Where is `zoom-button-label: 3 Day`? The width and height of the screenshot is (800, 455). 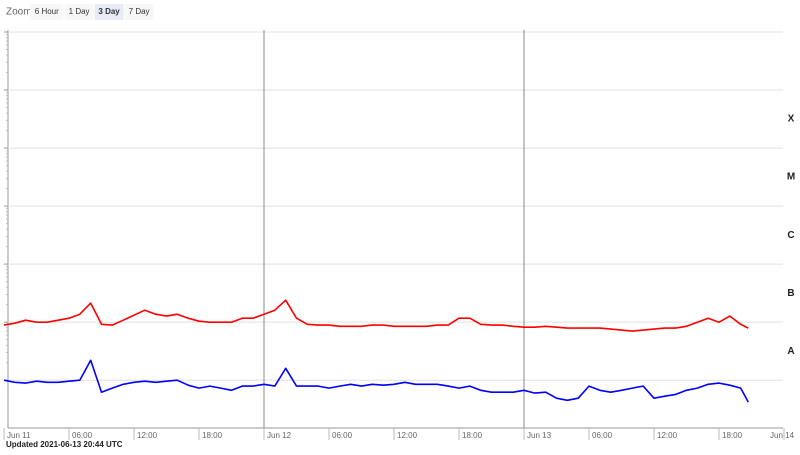 zoom-button-label: 3 Day is located at coordinates (109, 11).